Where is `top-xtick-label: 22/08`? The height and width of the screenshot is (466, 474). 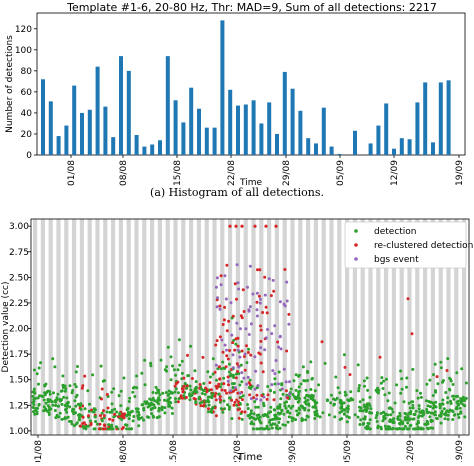 top-xtick-label: 22/08 is located at coordinates (232, 173).